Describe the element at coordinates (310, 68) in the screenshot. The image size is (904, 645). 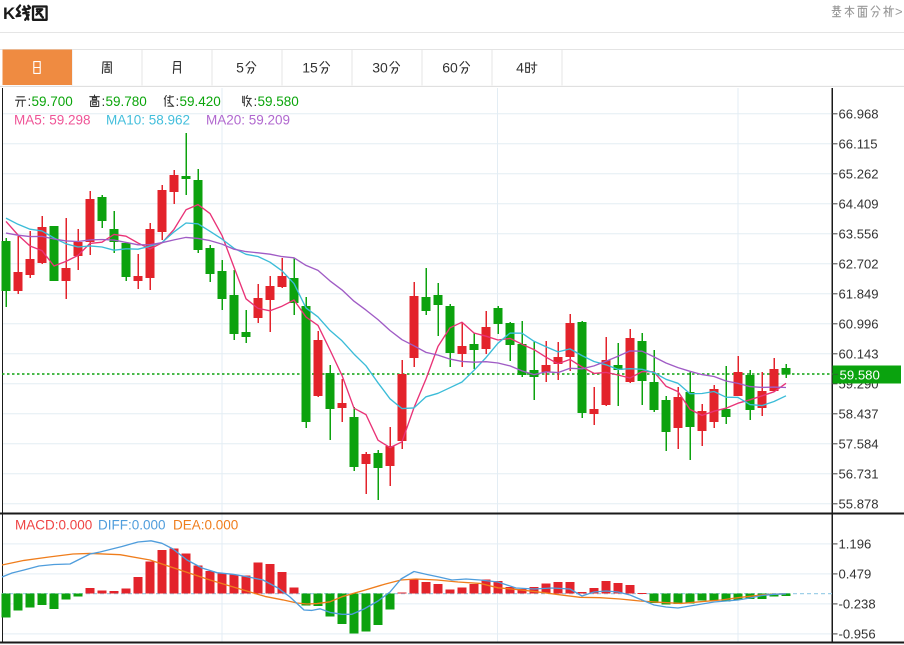
I see `svg-text: 15` at that location.